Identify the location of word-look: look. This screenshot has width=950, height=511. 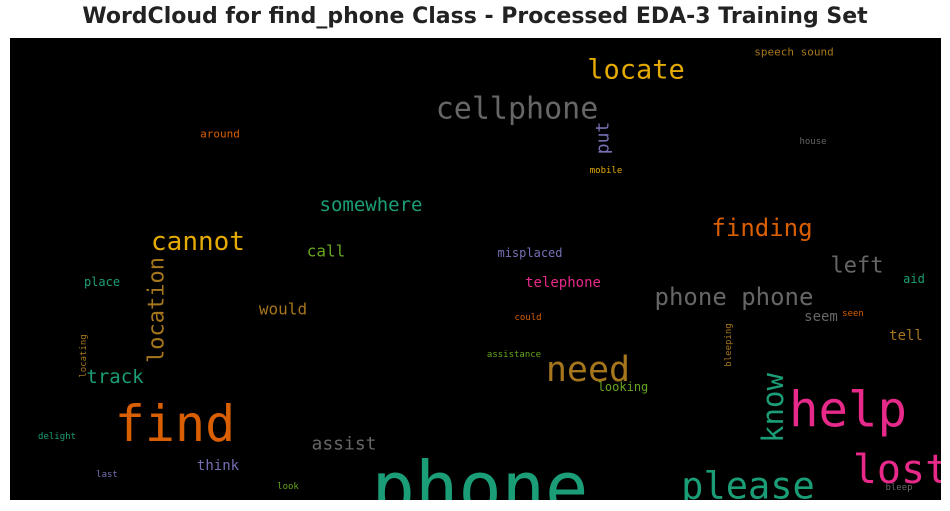
(288, 487).